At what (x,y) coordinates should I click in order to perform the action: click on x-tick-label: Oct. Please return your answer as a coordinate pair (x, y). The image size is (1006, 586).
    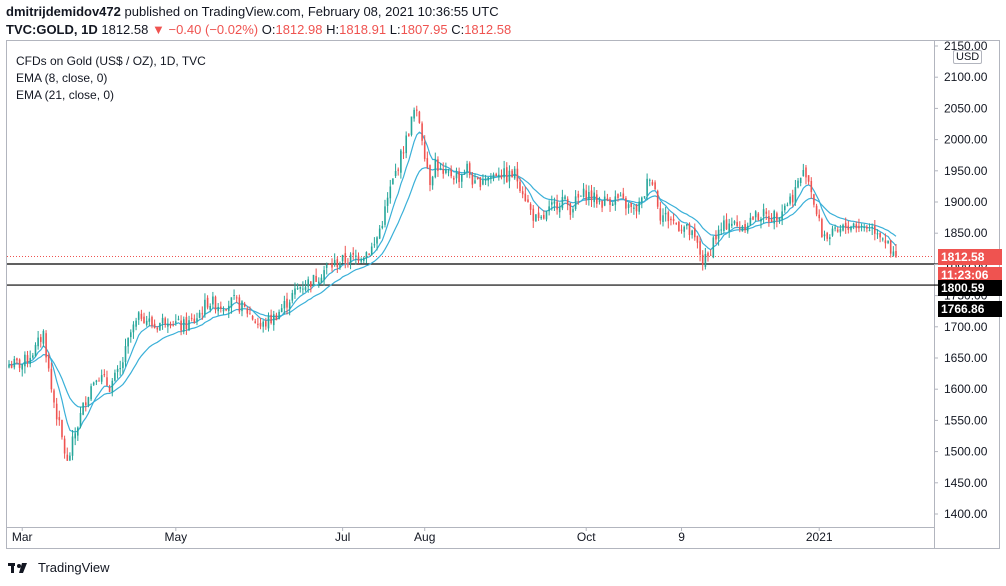
    Looking at the image, I should click on (586, 537).